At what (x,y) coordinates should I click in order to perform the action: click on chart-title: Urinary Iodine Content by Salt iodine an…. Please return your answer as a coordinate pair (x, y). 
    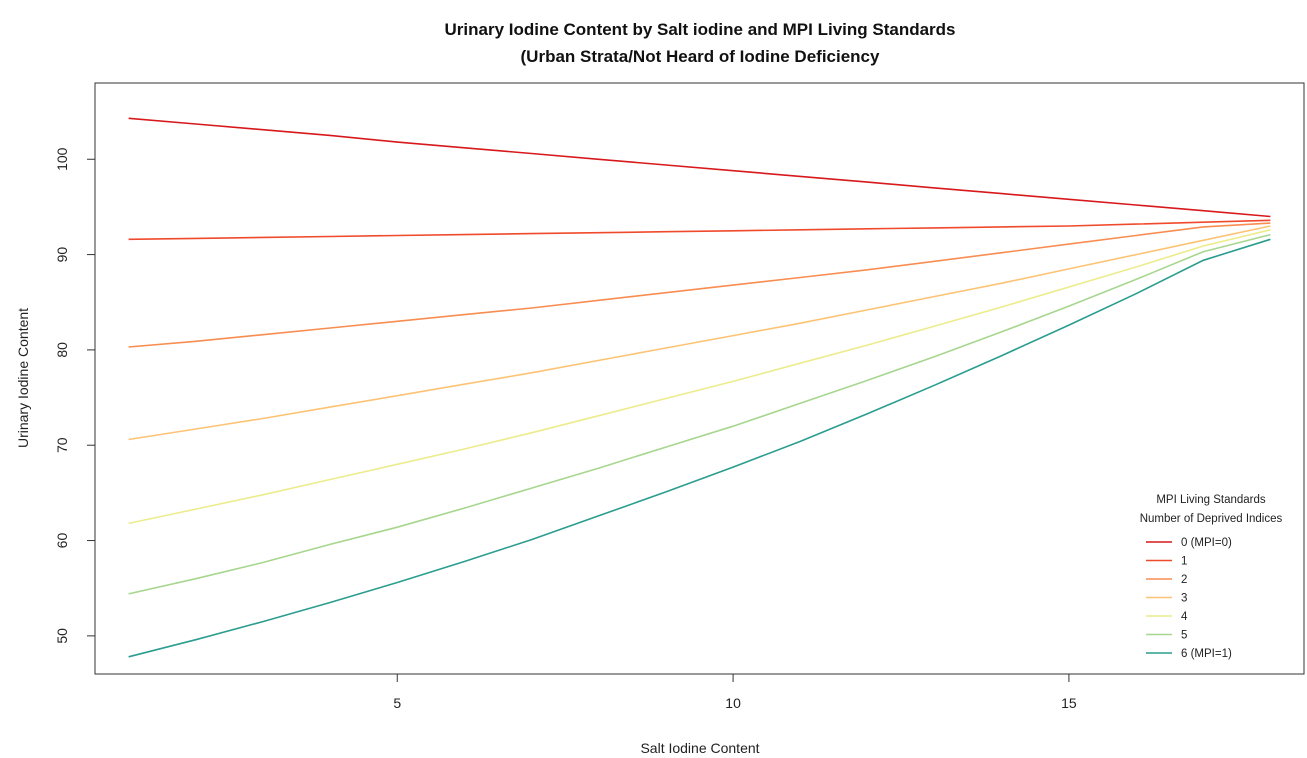
    Looking at the image, I should click on (700, 29).